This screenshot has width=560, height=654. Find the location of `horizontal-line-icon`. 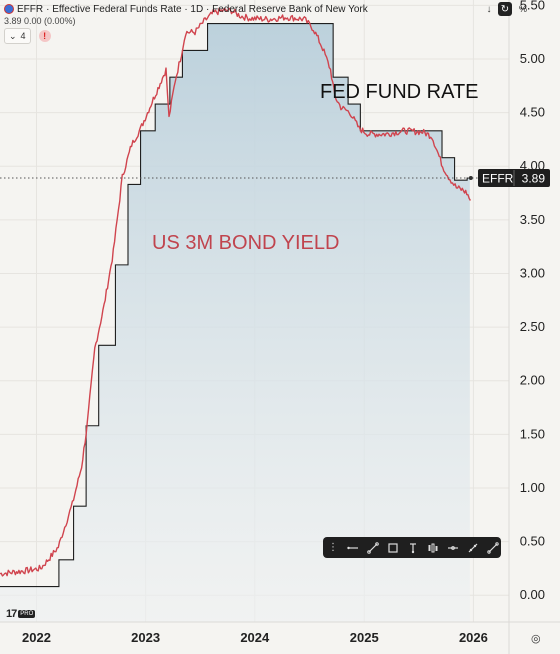

horizontal-line-icon is located at coordinates (353, 547).